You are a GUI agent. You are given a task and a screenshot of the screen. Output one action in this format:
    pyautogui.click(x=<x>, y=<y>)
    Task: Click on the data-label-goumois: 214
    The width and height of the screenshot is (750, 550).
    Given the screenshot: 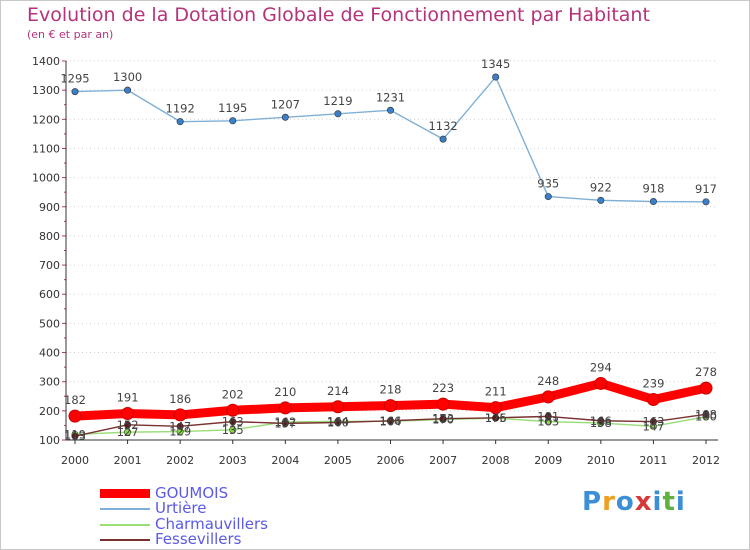 What is the action you would take?
    pyautogui.click(x=338, y=391)
    